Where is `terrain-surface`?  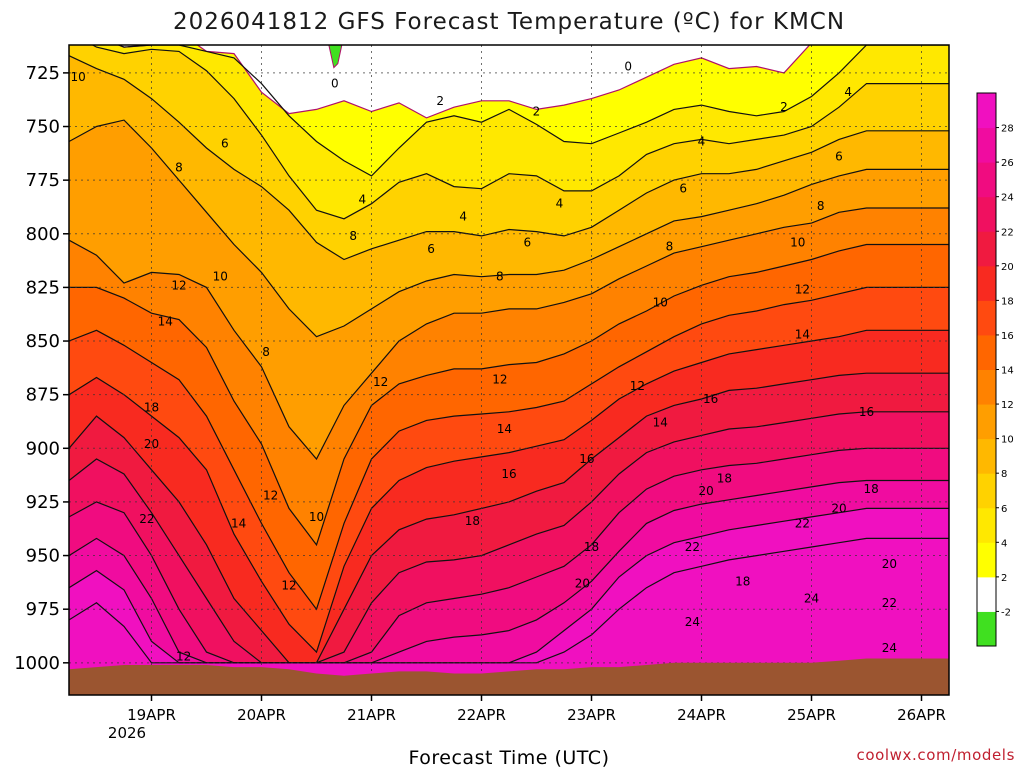 terrain-surface is located at coordinates (509, 676).